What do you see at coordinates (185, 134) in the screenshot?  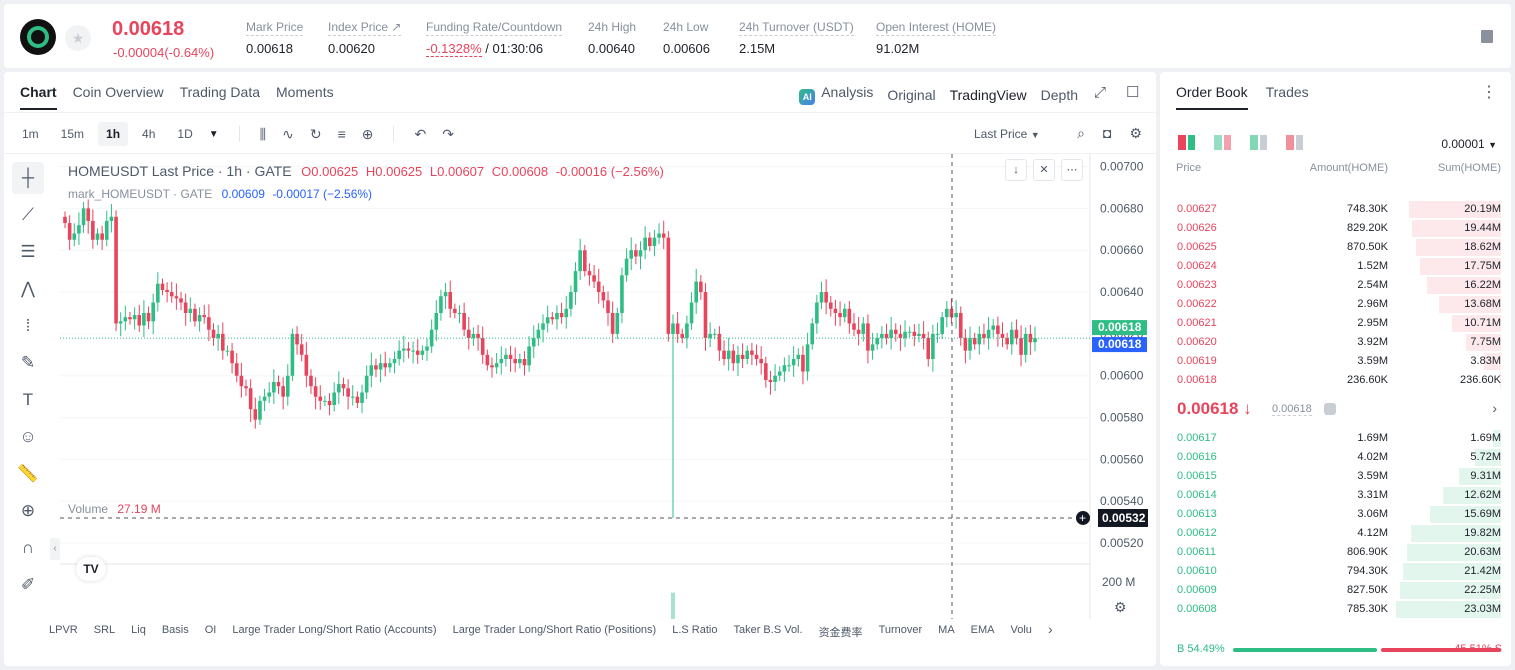 I see `interval-1d: 1D` at bounding box center [185, 134].